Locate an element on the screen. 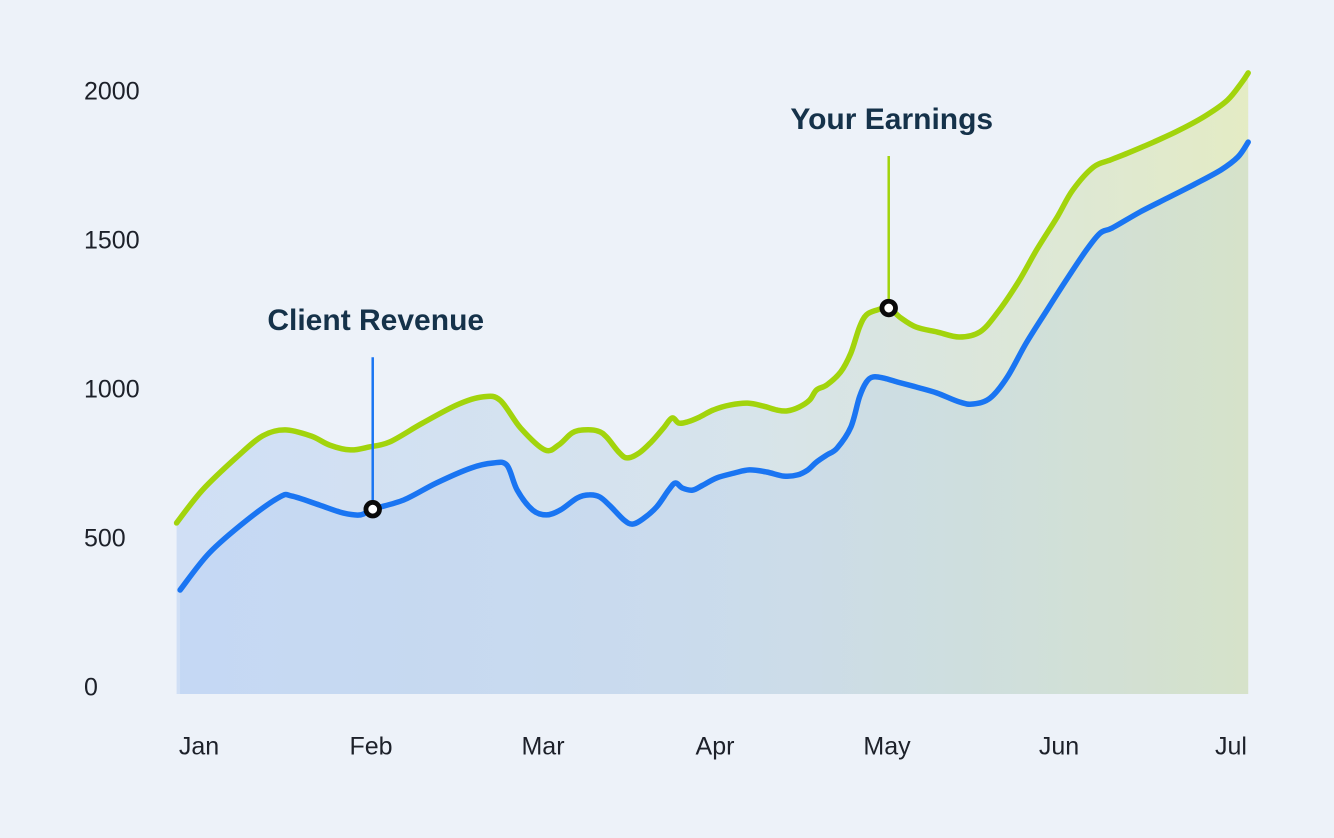  y-tick-1000: 1000 is located at coordinates (112, 389).